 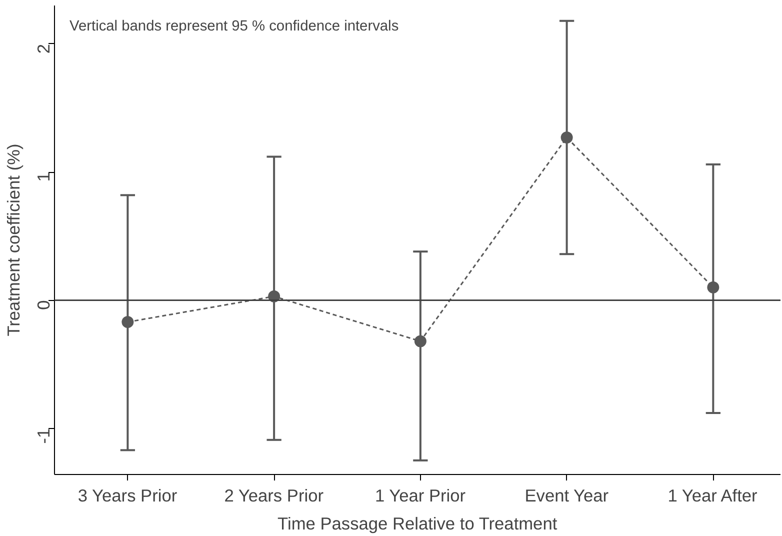 What do you see at coordinates (14, 240) in the screenshot?
I see `y-axis-title: Treatment coefficient (%)` at bounding box center [14, 240].